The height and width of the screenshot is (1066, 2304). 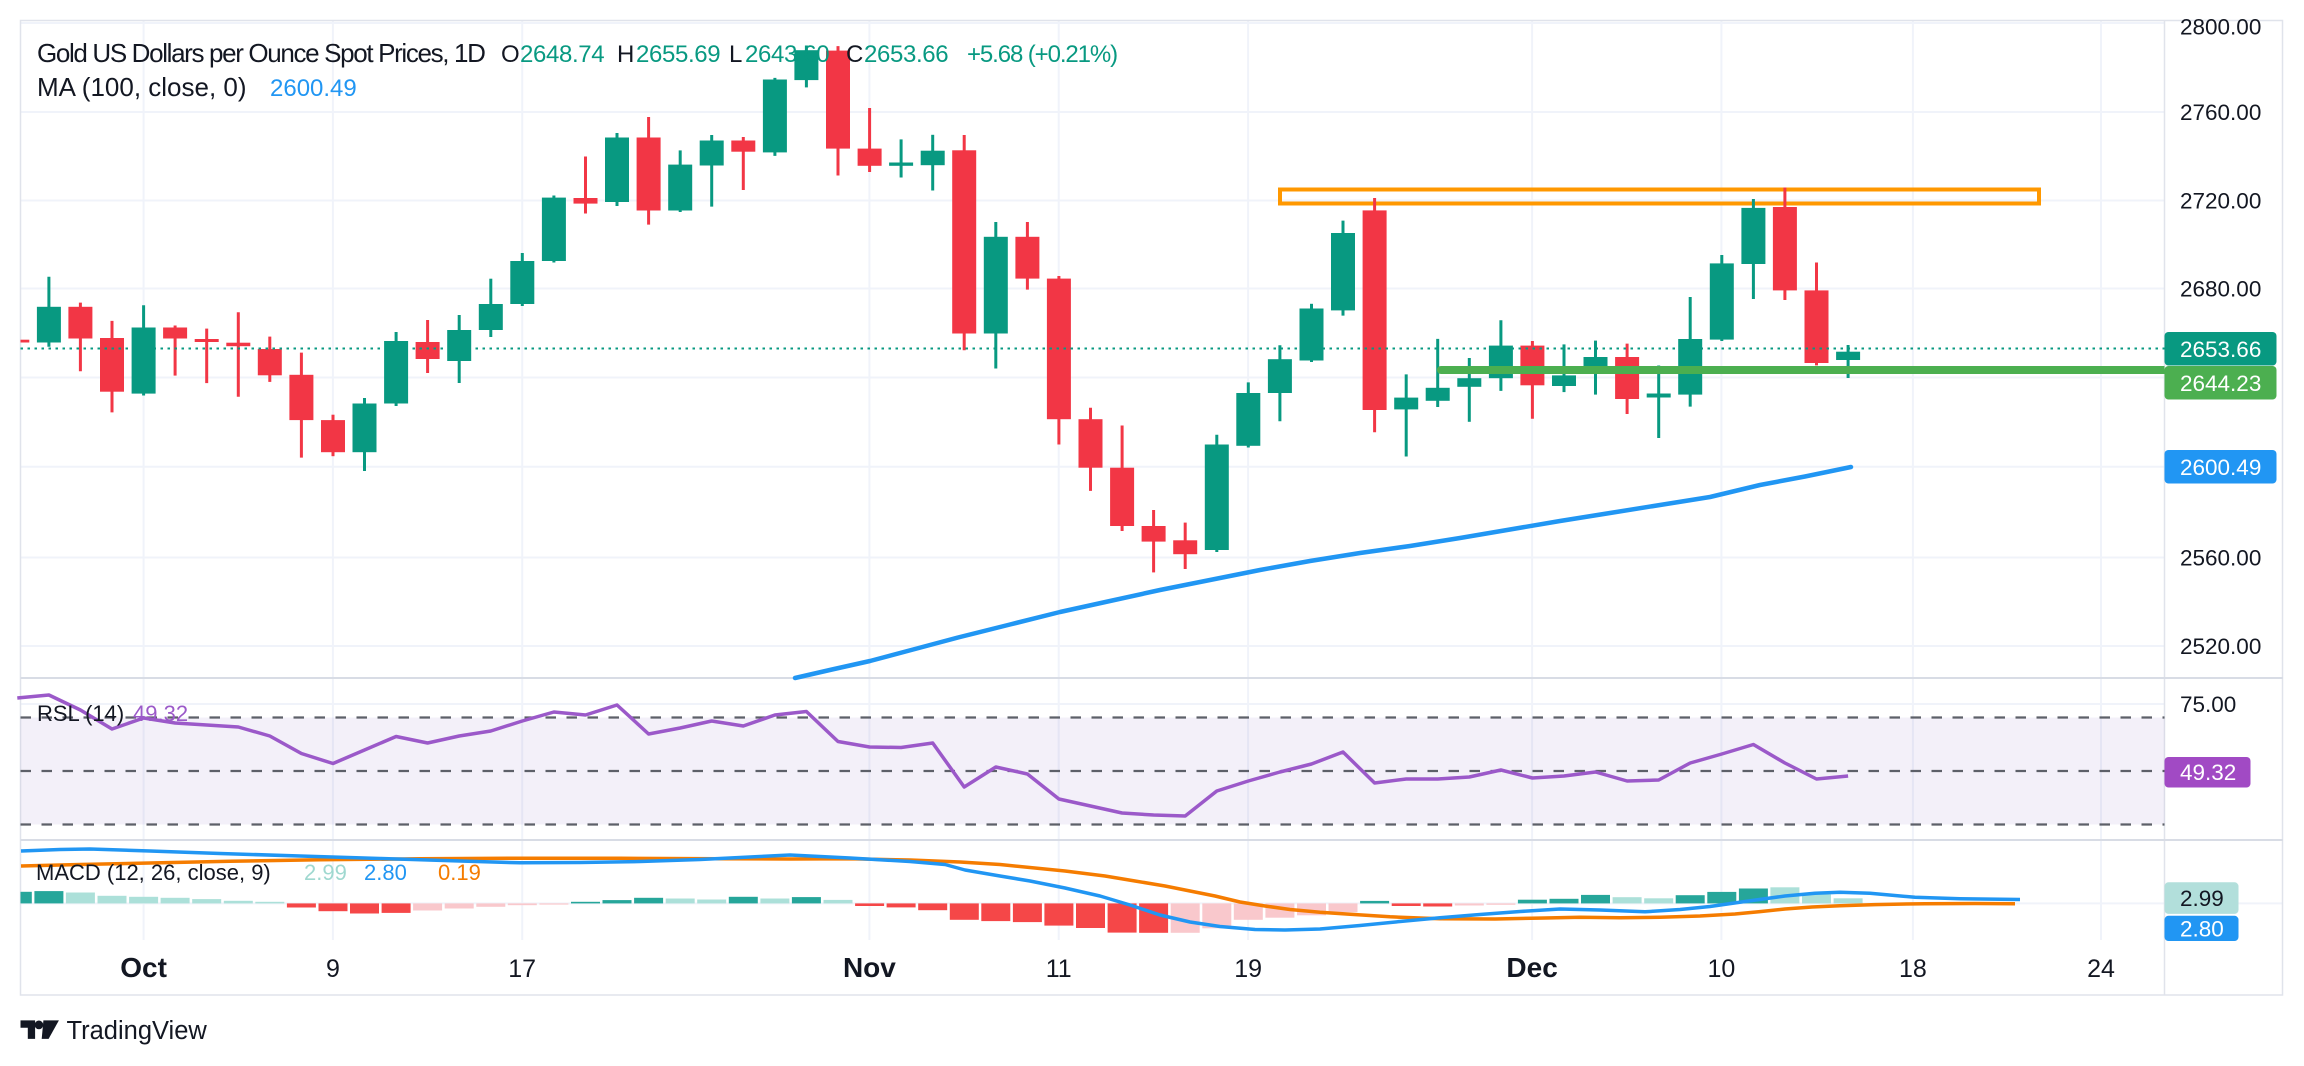 What do you see at coordinates (2220, 201) in the screenshot?
I see `svg-text: 2720.00` at bounding box center [2220, 201].